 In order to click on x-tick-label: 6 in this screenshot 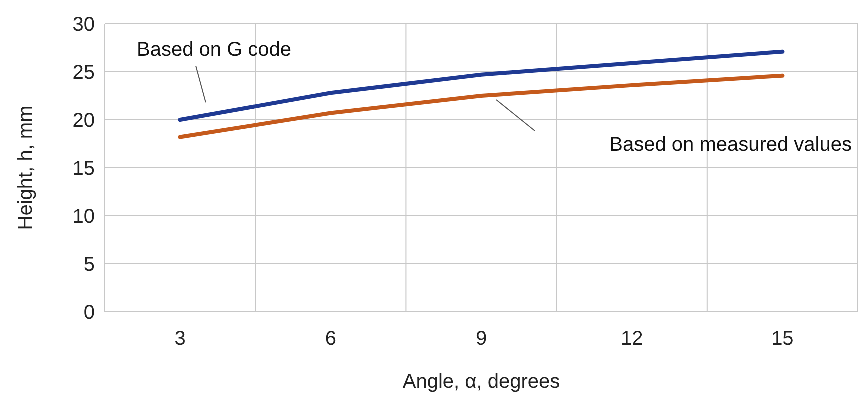, I will do `click(330, 339)`.